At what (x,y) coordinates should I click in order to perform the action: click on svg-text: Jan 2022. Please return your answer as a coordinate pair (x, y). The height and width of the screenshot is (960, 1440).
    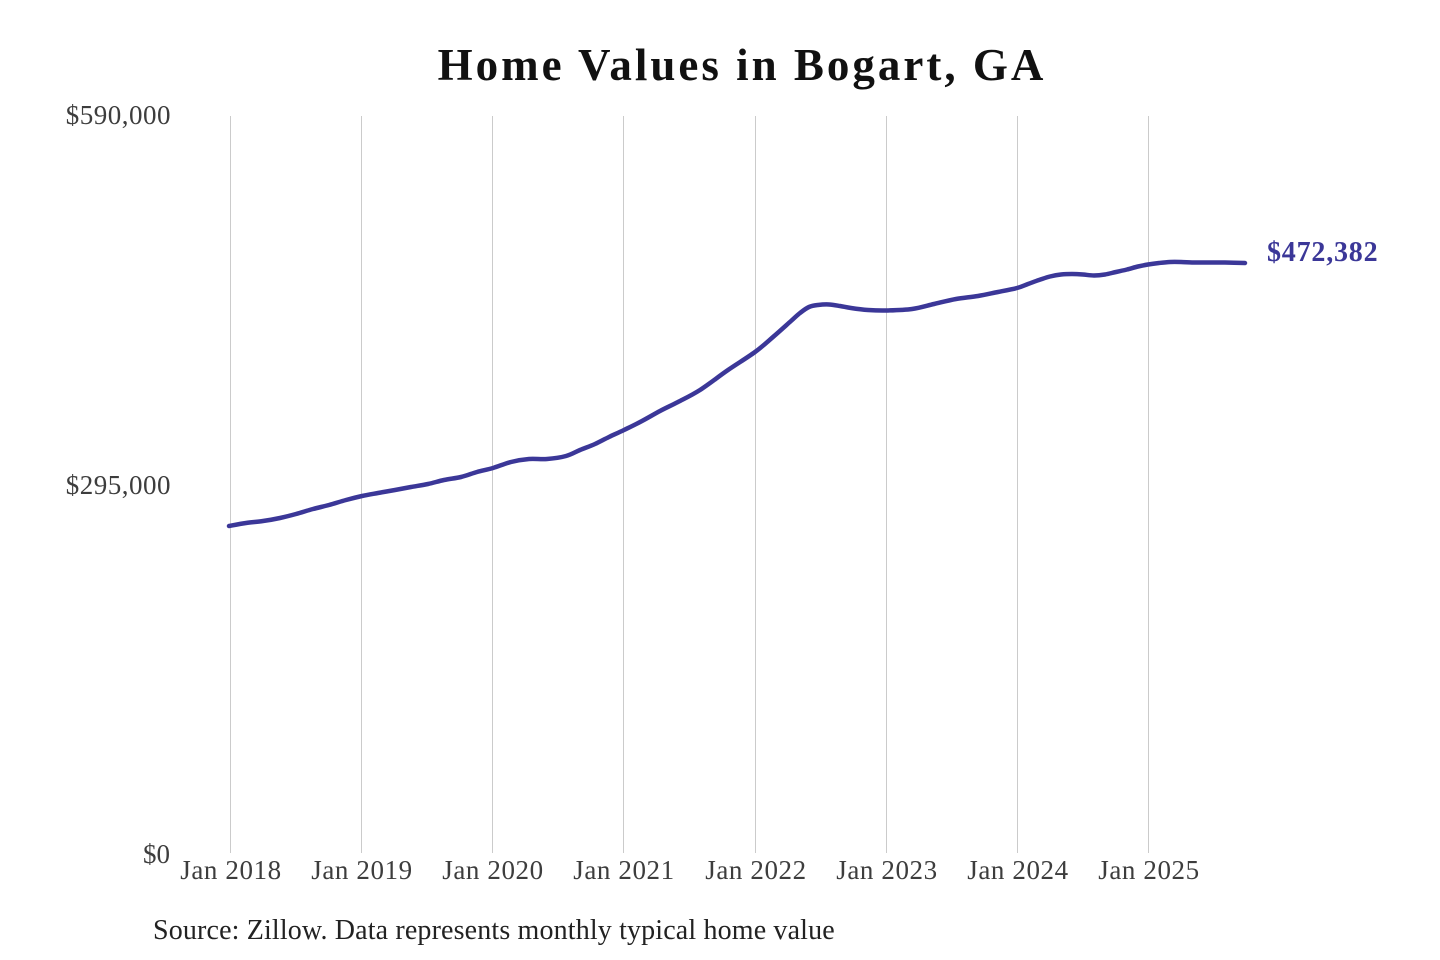
    Looking at the image, I should click on (756, 870).